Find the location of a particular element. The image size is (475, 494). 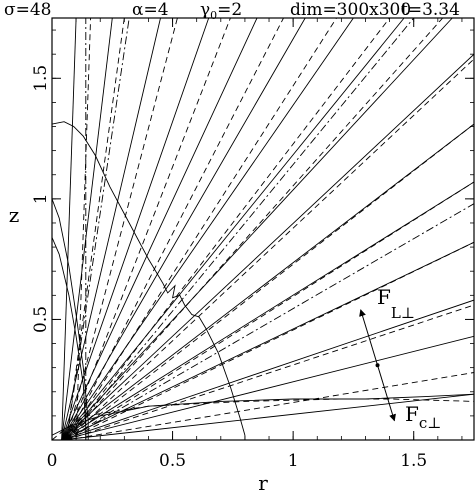

header-sigma: σ=48 is located at coordinates (27, 10).